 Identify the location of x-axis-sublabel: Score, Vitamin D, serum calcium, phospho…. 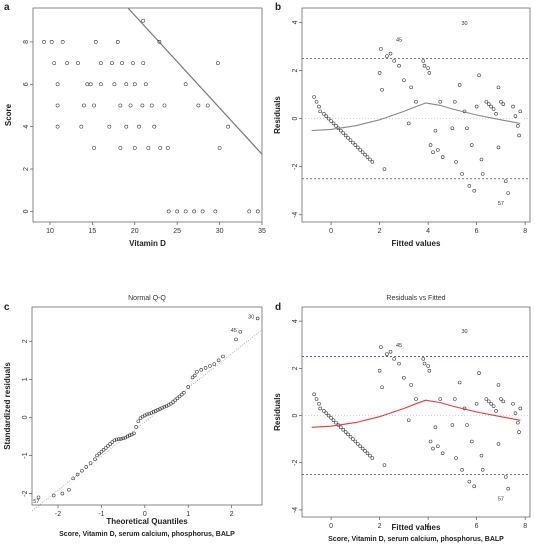
(147, 534).